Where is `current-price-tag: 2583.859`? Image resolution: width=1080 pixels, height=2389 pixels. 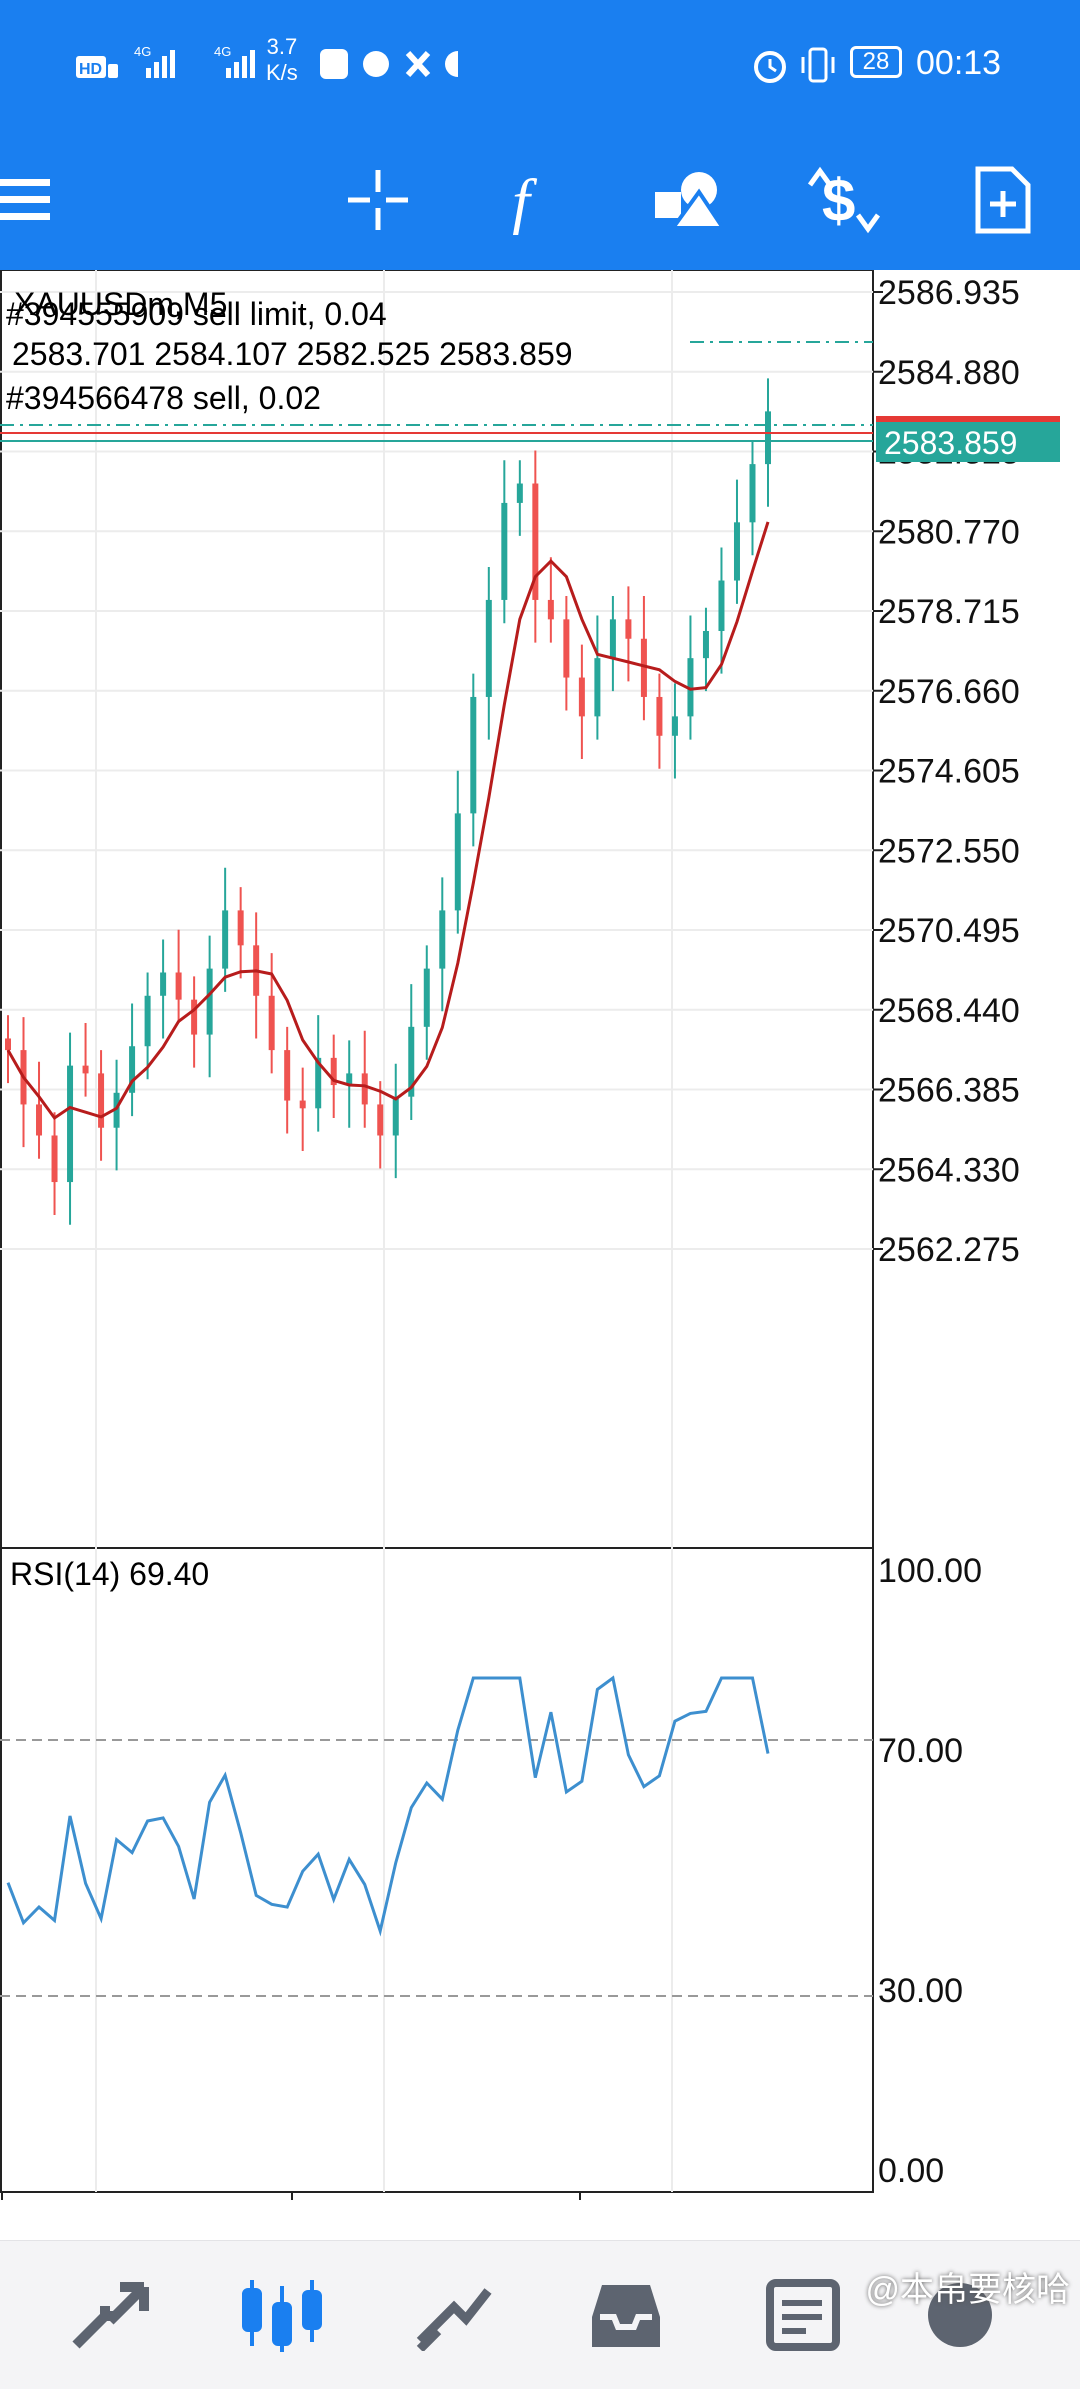 current-price-tag: 2583.859 is located at coordinates (968, 439).